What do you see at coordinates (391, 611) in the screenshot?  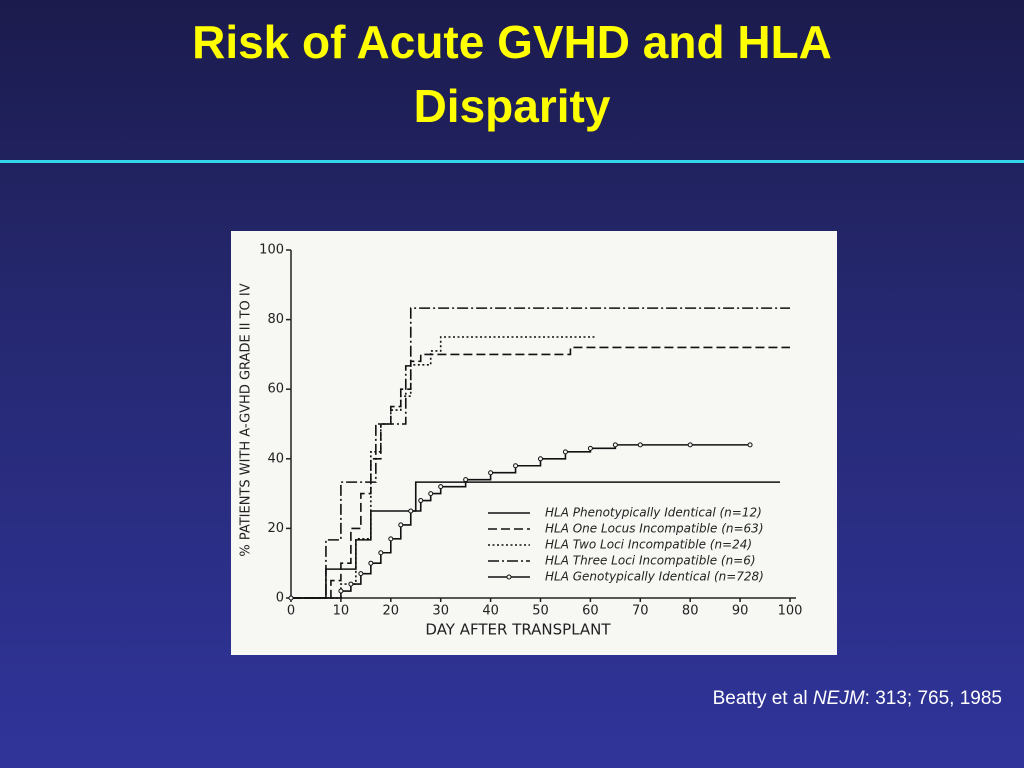 I see `x-tick-label: 20` at bounding box center [391, 611].